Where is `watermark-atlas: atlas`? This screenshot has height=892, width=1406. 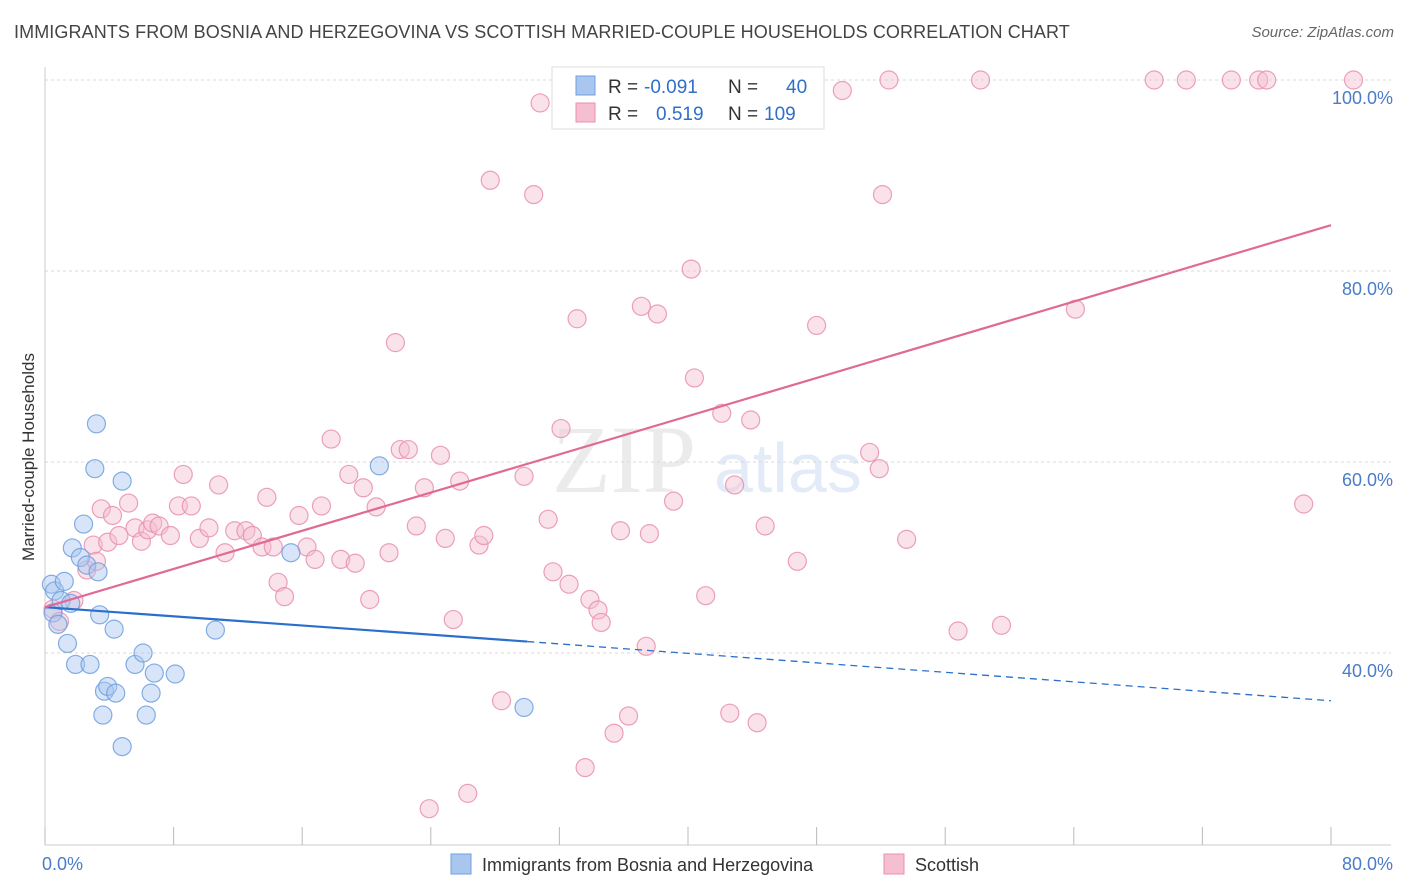
watermark-atlas: atlas is located at coordinates (788, 468).